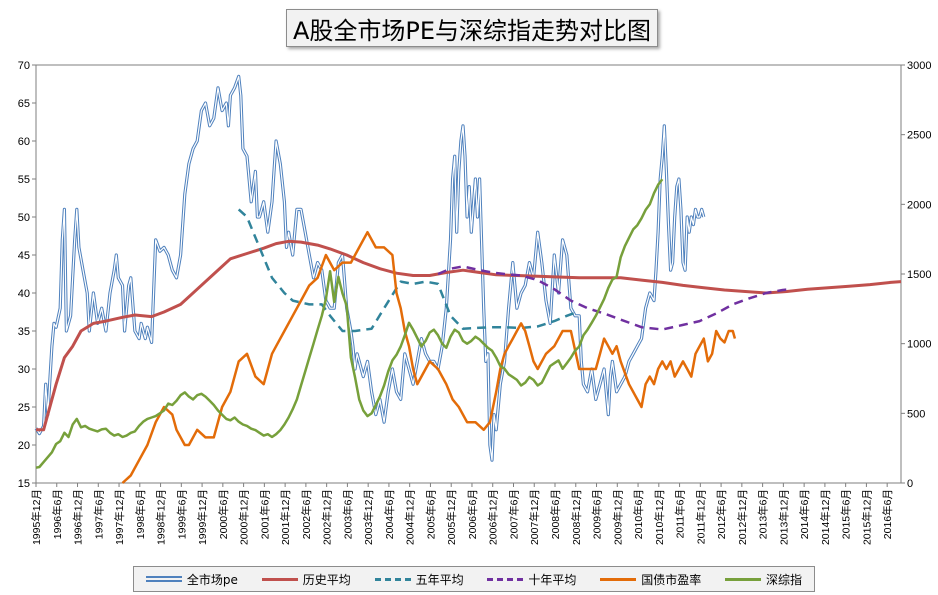 The height and width of the screenshot is (595, 938). What do you see at coordinates (700, 516) in the screenshot?
I see `x-tick-label: 2011年12月` at bounding box center [700, 516].